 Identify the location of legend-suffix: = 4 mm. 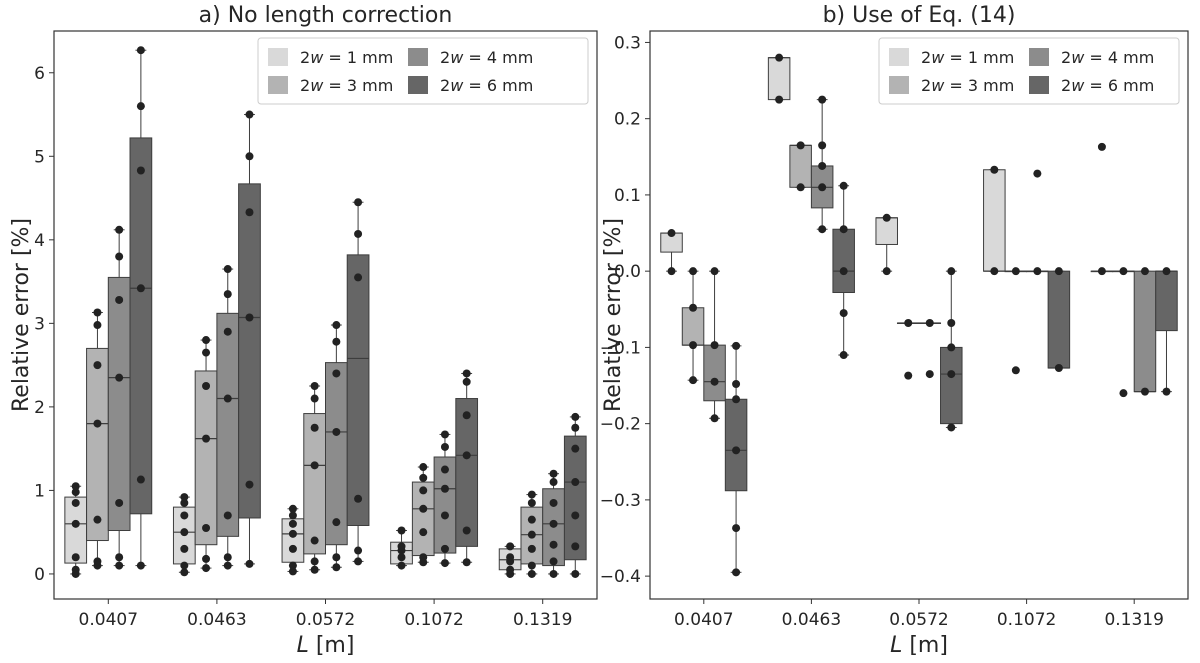
(1119, 57).